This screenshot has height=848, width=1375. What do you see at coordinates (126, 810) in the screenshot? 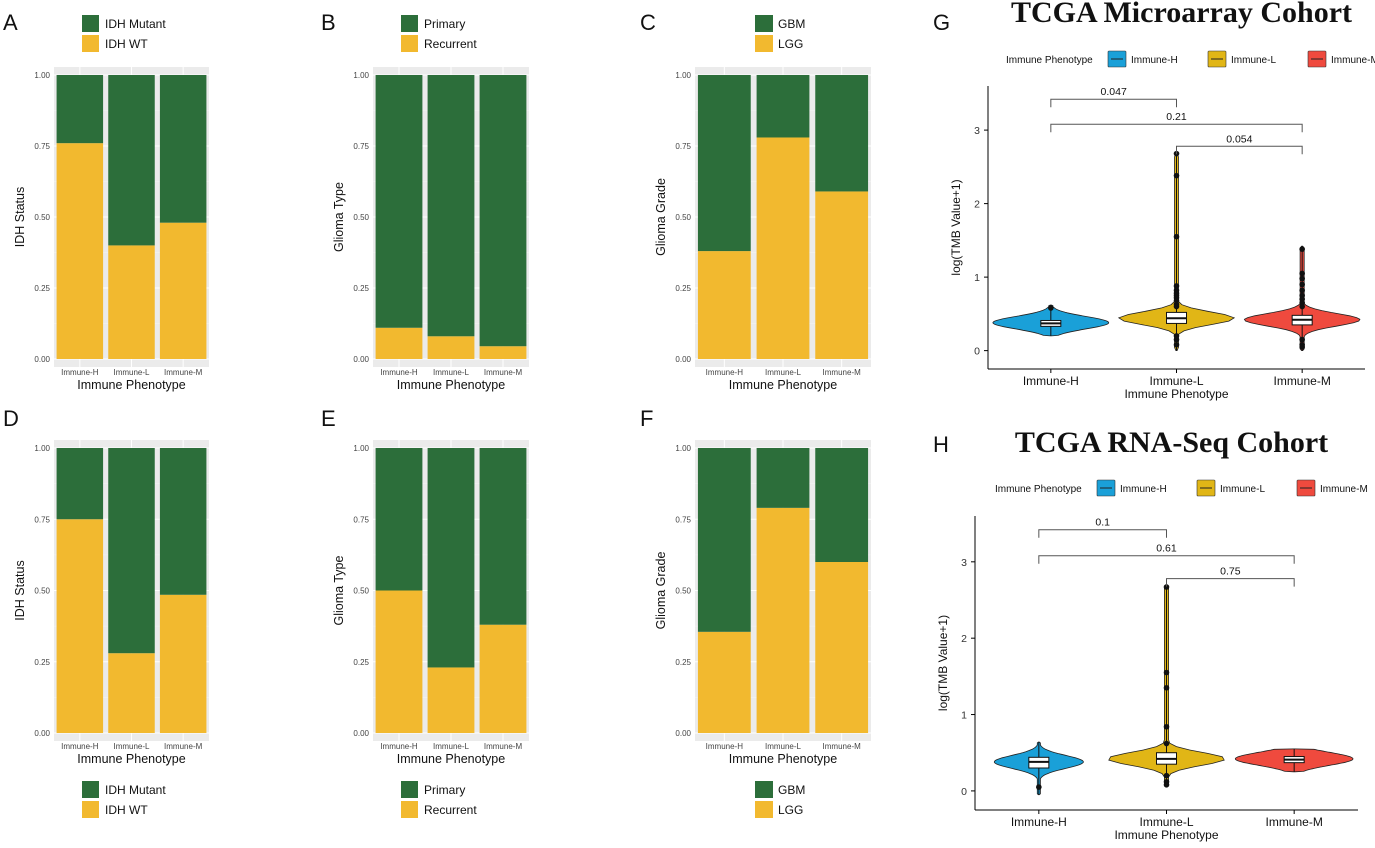
I see `panel-d-legend-label: IDH WT` at bounding box center [126, 810].